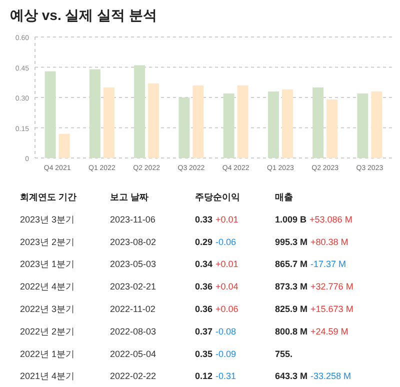  I want to click on text: 2021년 4분기 2022-02-22 0.12 -0.31 643.3 M -33.258 M, so click(186, 376).